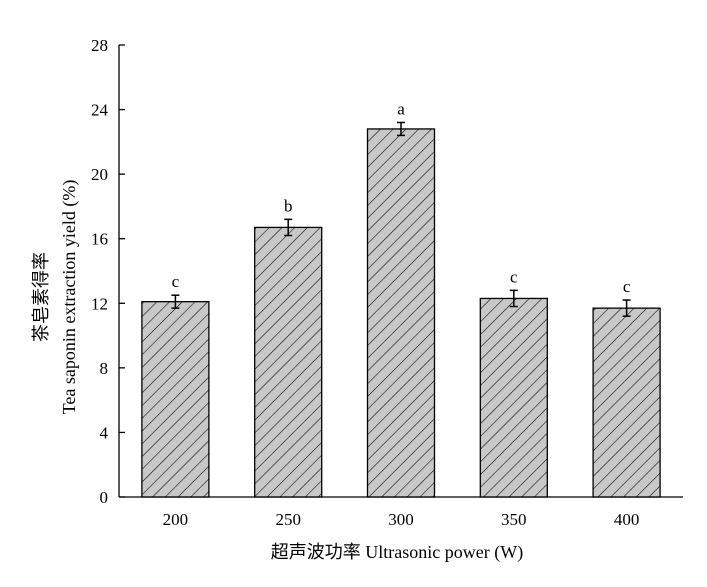  I want to click on y-tick-label: 28, so click(99, 45).